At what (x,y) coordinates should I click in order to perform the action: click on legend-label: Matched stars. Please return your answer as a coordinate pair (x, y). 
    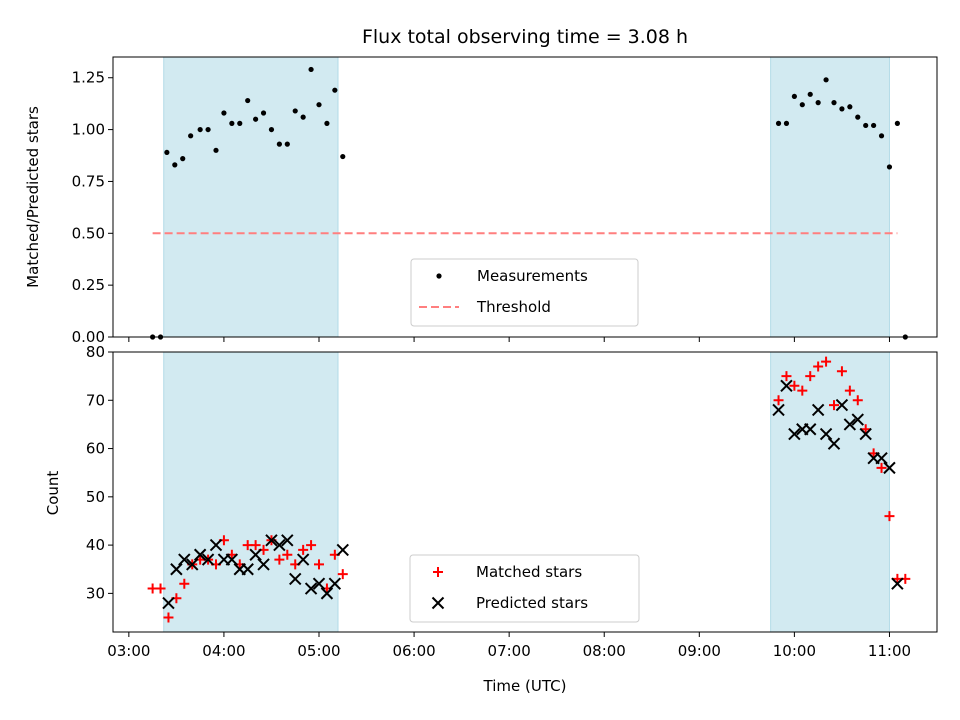
    Looking at the image, I should click on (529, 572).